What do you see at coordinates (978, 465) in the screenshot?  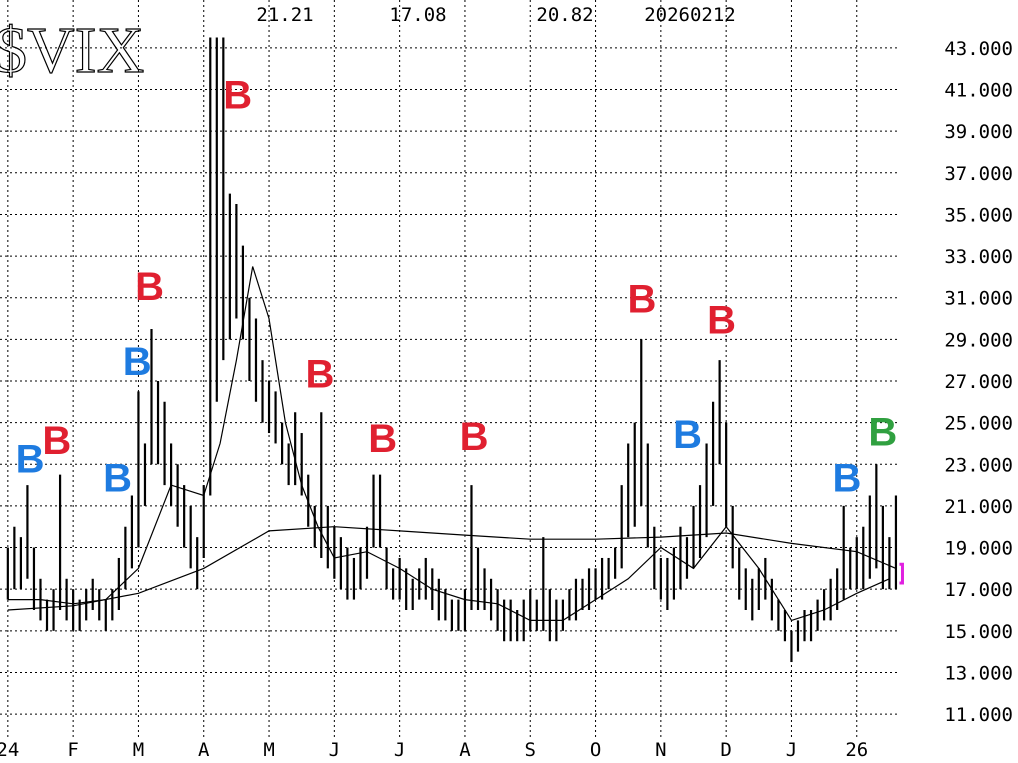 I see `y-tick-label: 23.000` at bounding box center [978, 465].